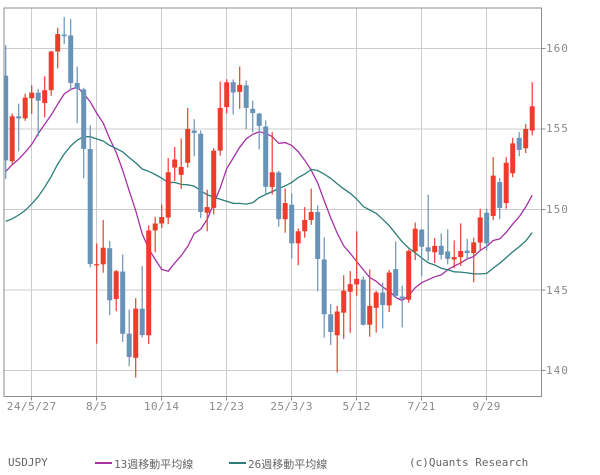 Image resolution: width=600 pixels, height=475 pixels. What do you see at coordinates (226, 406) in the screenshot?
I see `x-axis-tick-label: 12/23` at bounding box center [226, 406].